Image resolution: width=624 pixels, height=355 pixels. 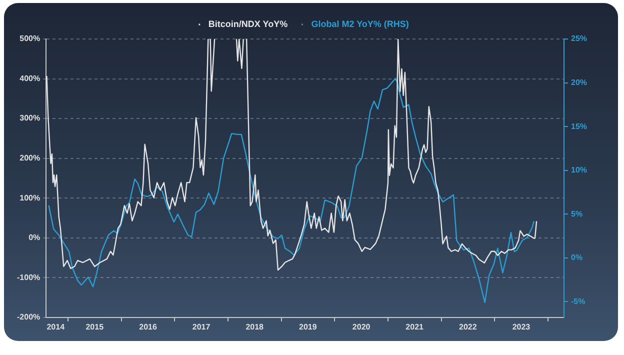 I want to click on y2-tick-label: 20%, so click(x=579, y=82).